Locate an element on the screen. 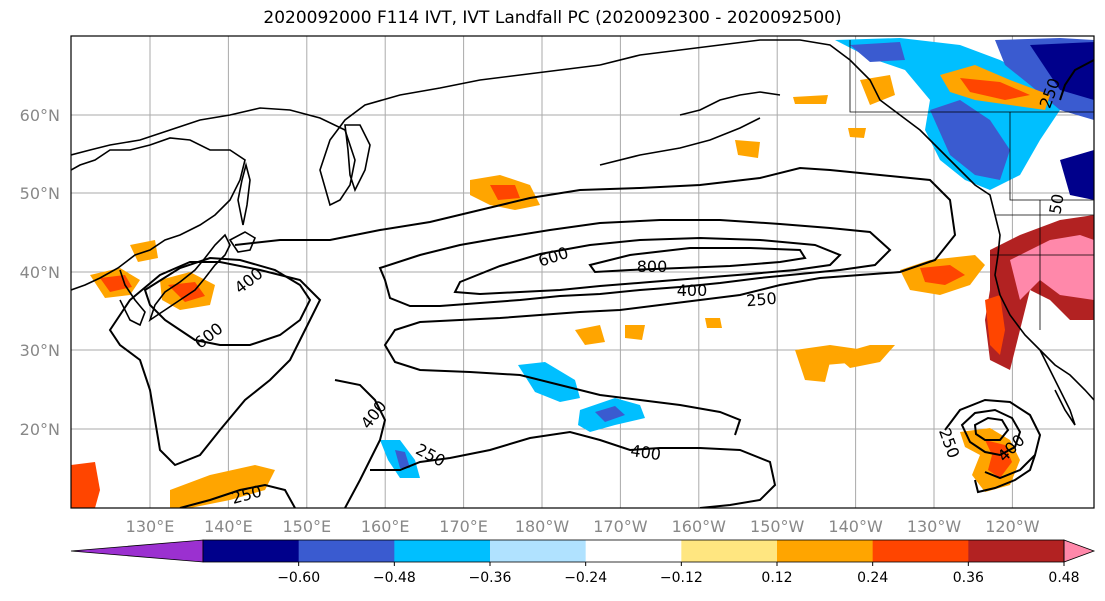 The height and width of the screenshot is (601, 1105). contour-400-west is located at coordinates (227, 301).